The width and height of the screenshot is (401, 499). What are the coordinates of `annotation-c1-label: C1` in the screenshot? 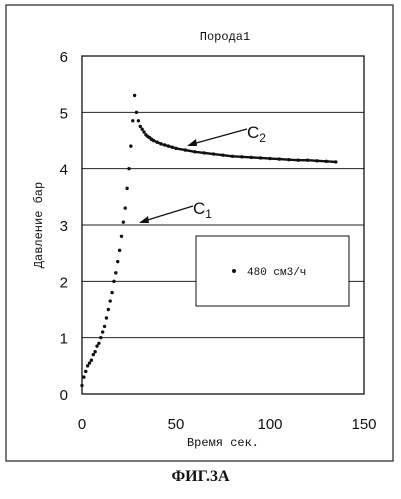 It's located at (202, 210).